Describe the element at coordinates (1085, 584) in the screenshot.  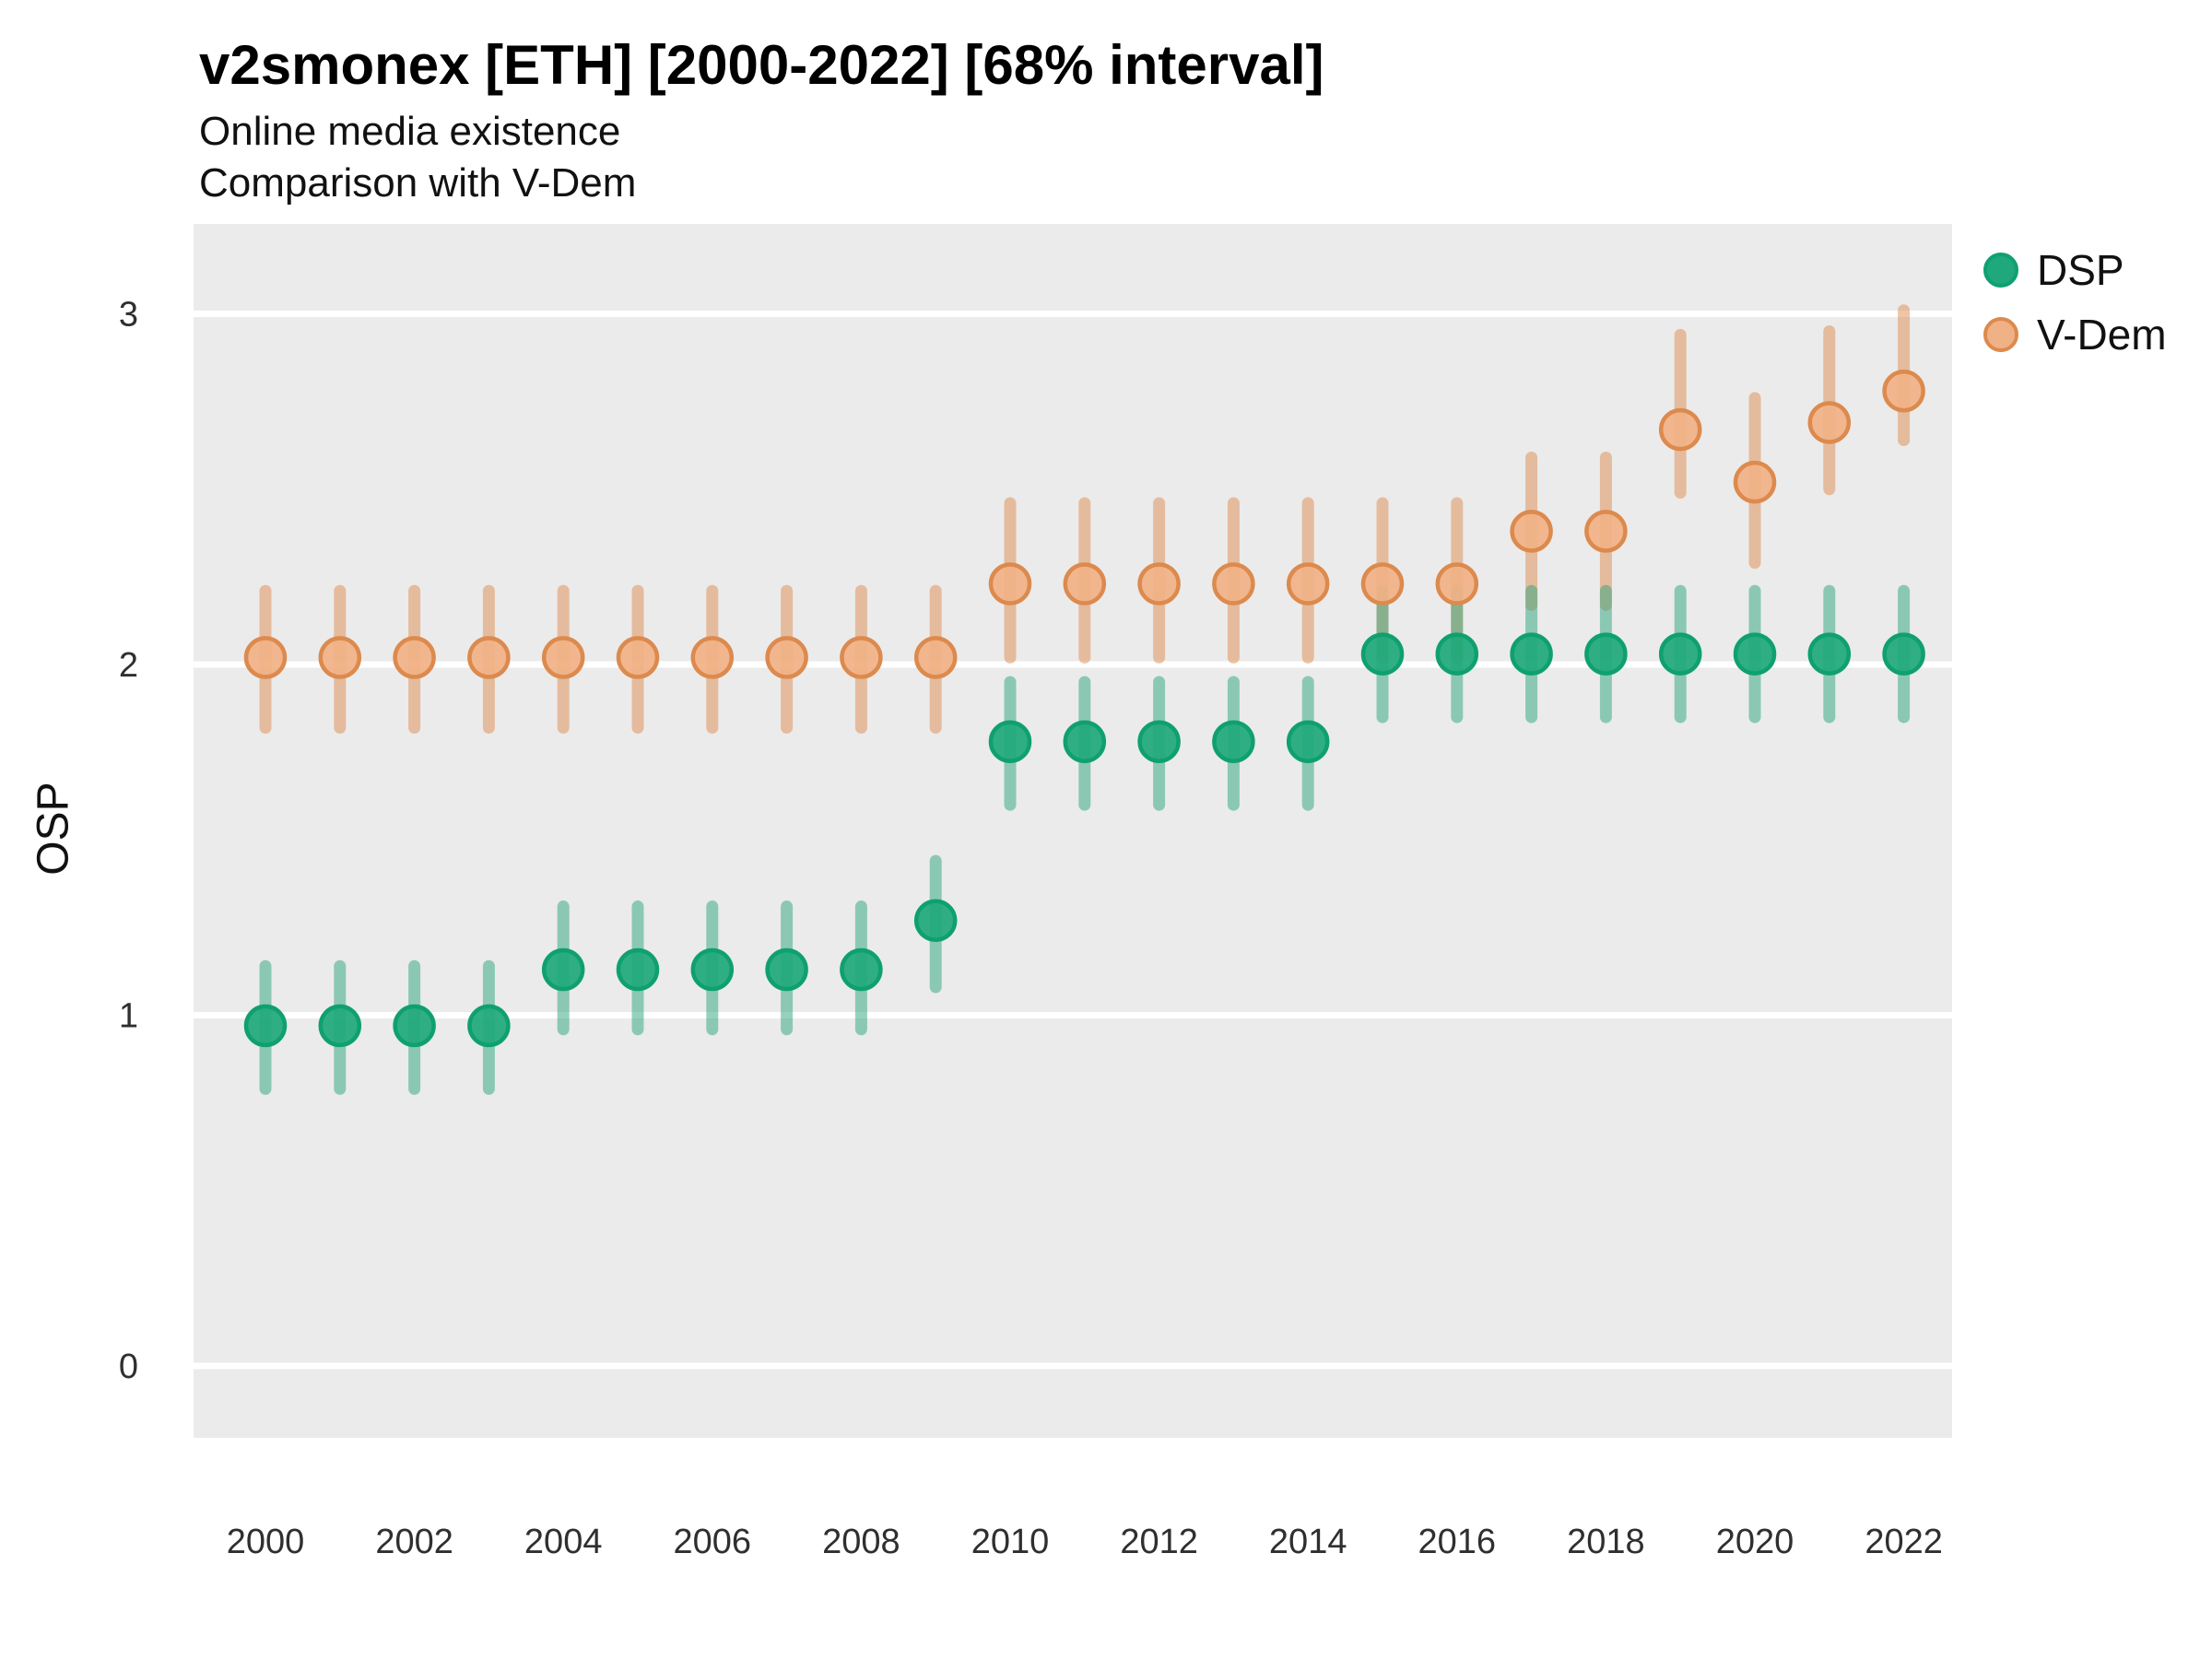
I see `data-point-vdem-2011` at that location.